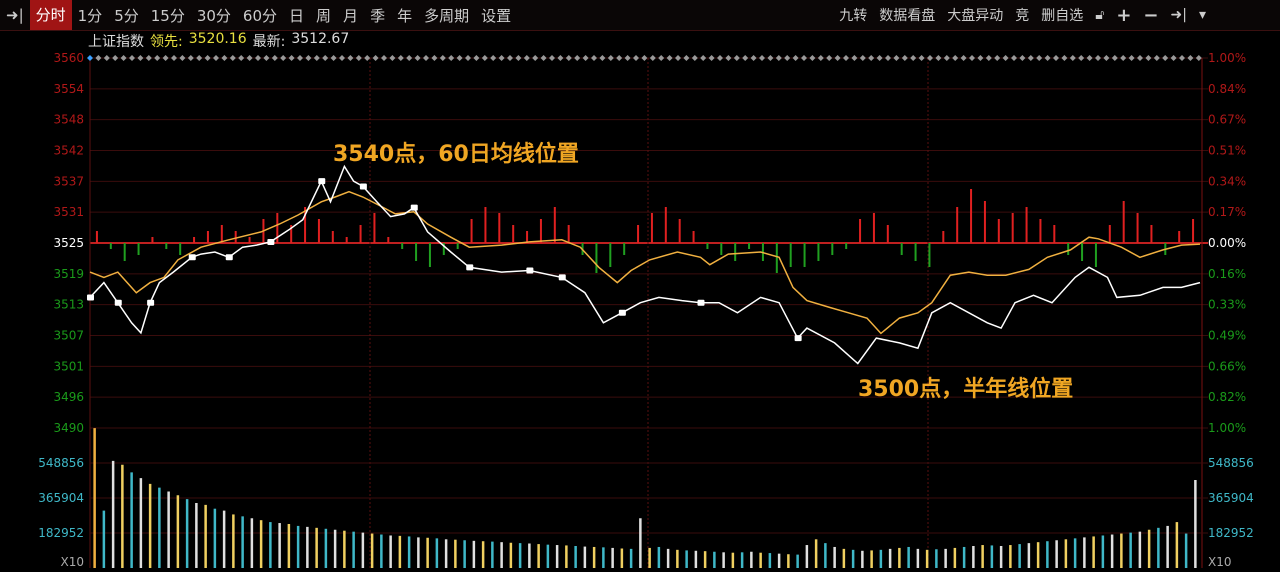 The height and width of the screenshot is (572, 1280). Describe the element at coordinates (1220, 562) in the screenshot. I see `volume-unit-label: X10` at that location.